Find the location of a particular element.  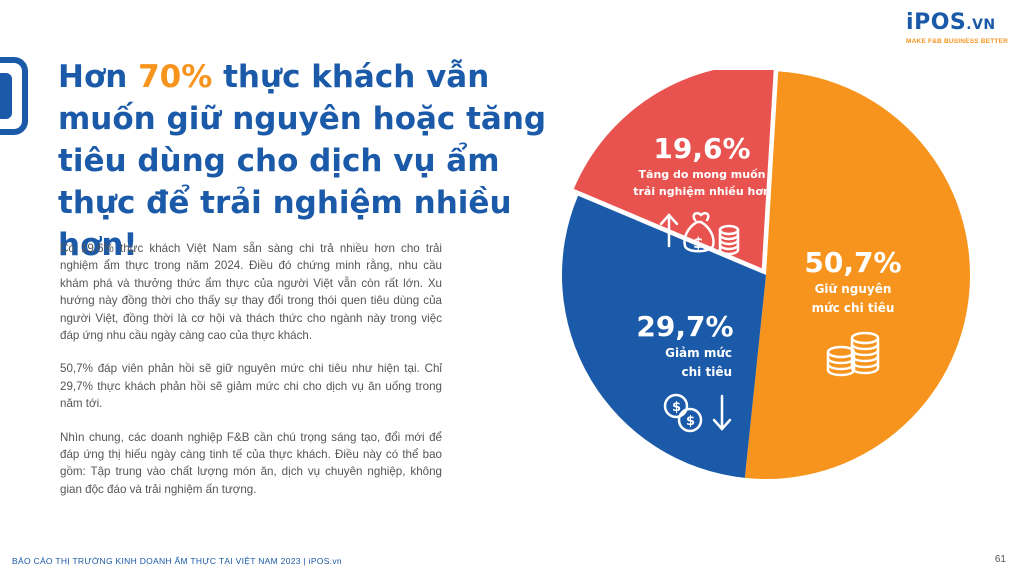

money-bag-up-icon: $ is located at coordinates (699, 233).